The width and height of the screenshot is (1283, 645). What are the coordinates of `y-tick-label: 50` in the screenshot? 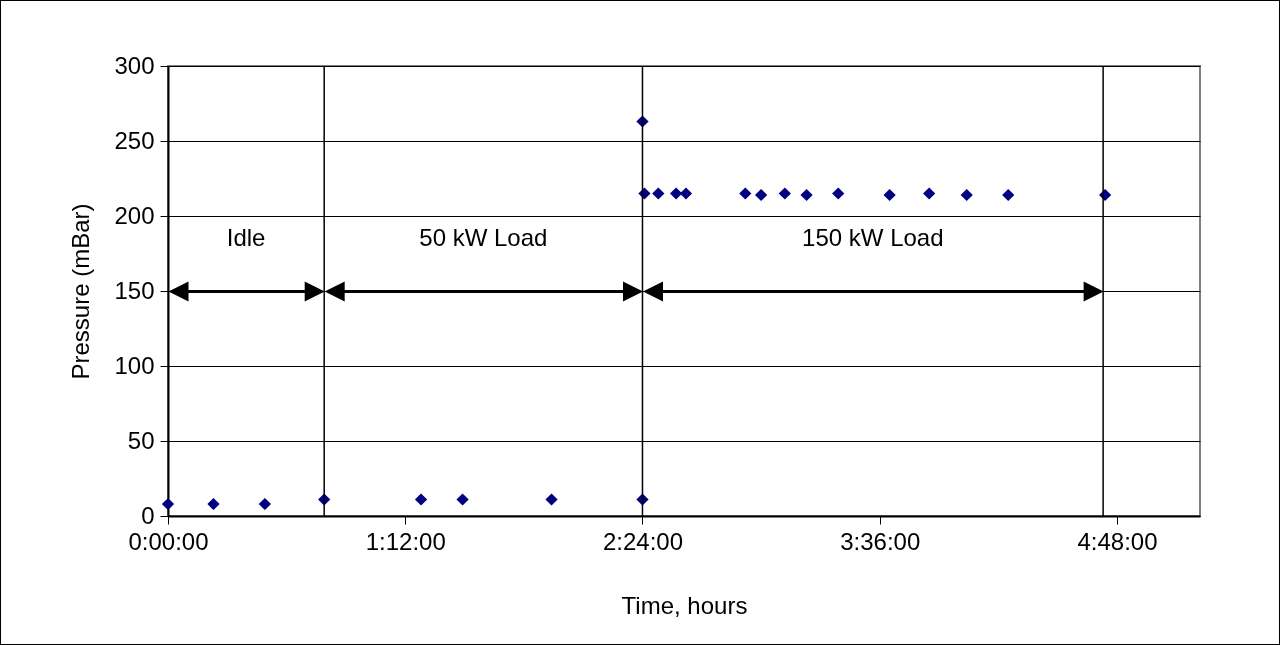 It's located at (141, 440).